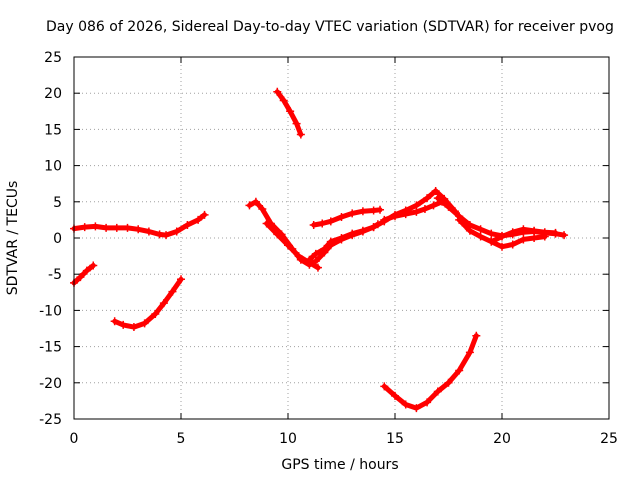 The width and height of the screenshot is (640, 480). I want to click on x-tick-label: 15, so click(395, 439).